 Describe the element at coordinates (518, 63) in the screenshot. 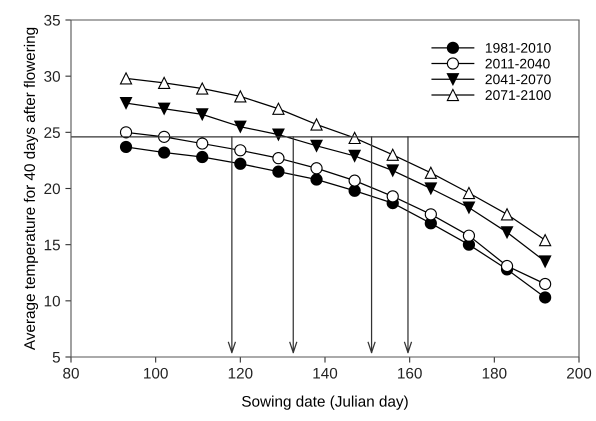

I see `legend-label: 2011-2040` at that location.